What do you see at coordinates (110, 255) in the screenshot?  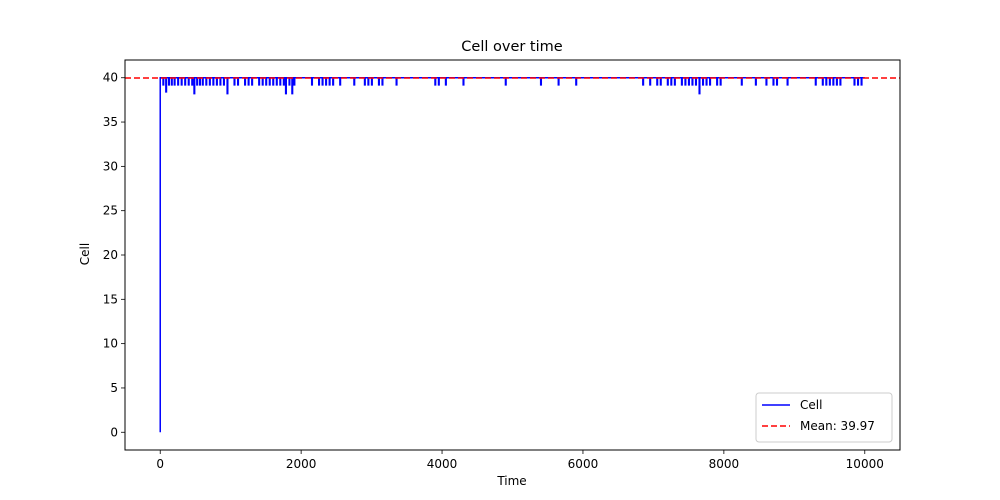 I see `y-tick-label: 20` at bounding box center [110, 255].